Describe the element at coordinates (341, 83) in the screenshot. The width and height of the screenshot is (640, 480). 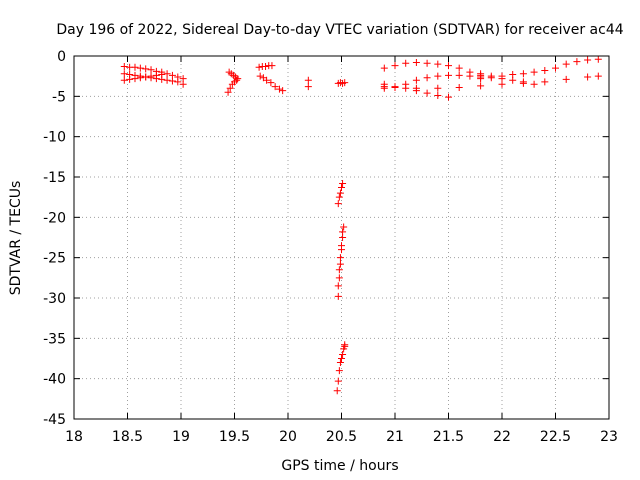
I see `series-sat-i` at that location.